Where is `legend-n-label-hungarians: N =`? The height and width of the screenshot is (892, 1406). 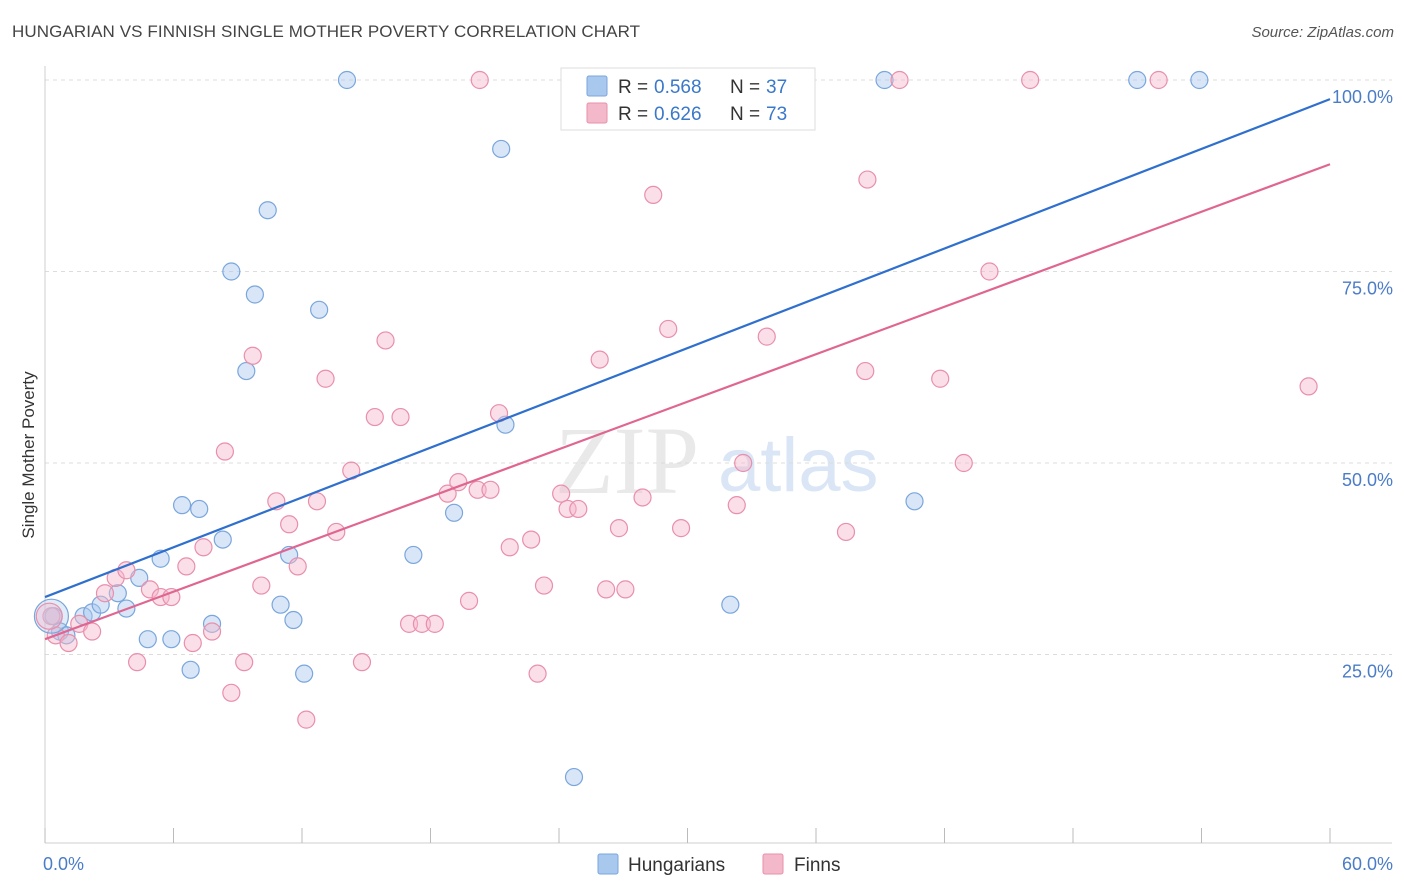 legend-n-label-hungarians: N = is located at coordinates (745, 87).